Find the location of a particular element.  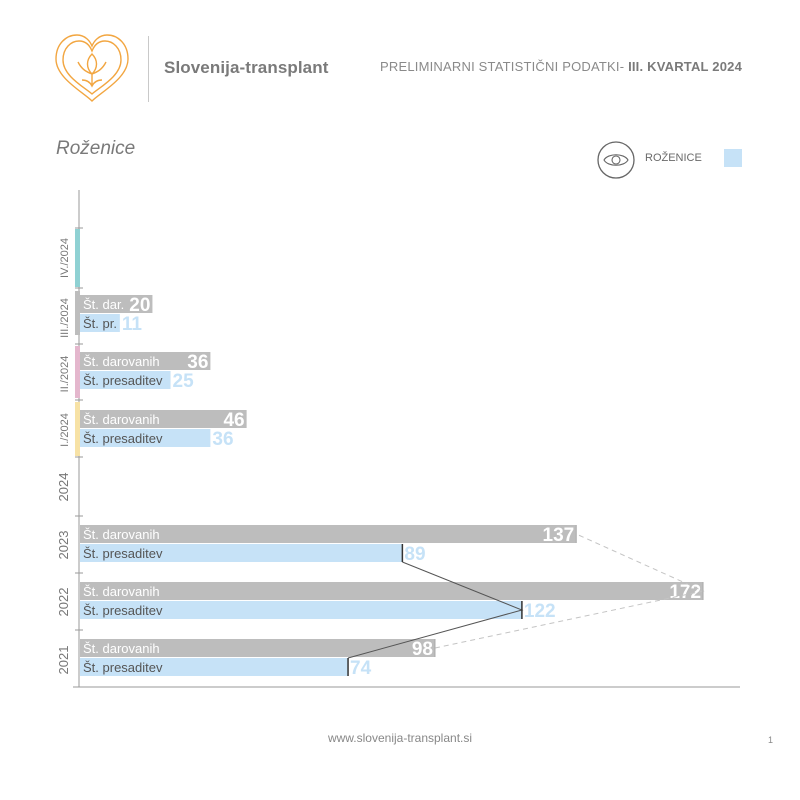

category-tick-label: 2023 is located at coordinates (63, 545).